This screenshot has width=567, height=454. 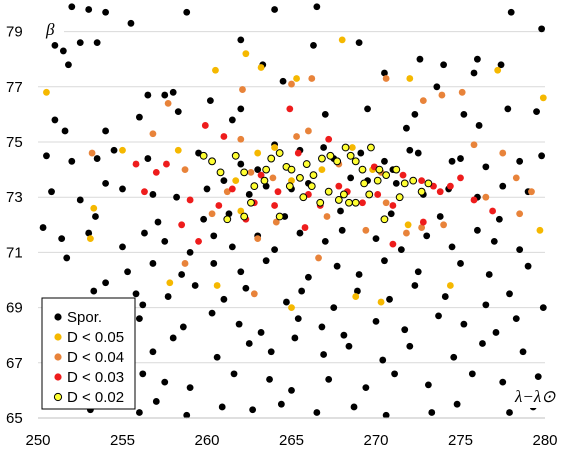 What do you see at coordinates (291, 440) in the screenshot?
I see `x-tick-label: 265` at bounding box center [291, 440].